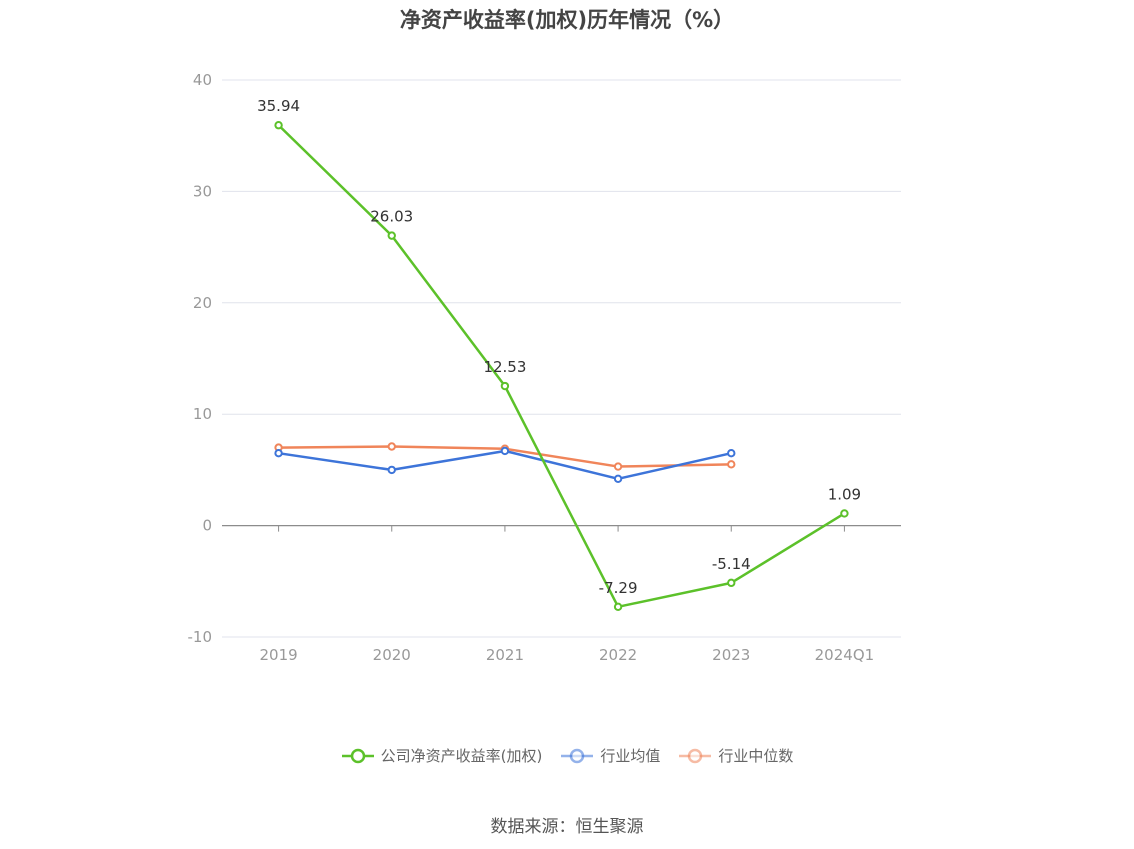 The height and width of the screenshot is (849, 1134). I want to click on data-label: -5.14, so click(731, 564).